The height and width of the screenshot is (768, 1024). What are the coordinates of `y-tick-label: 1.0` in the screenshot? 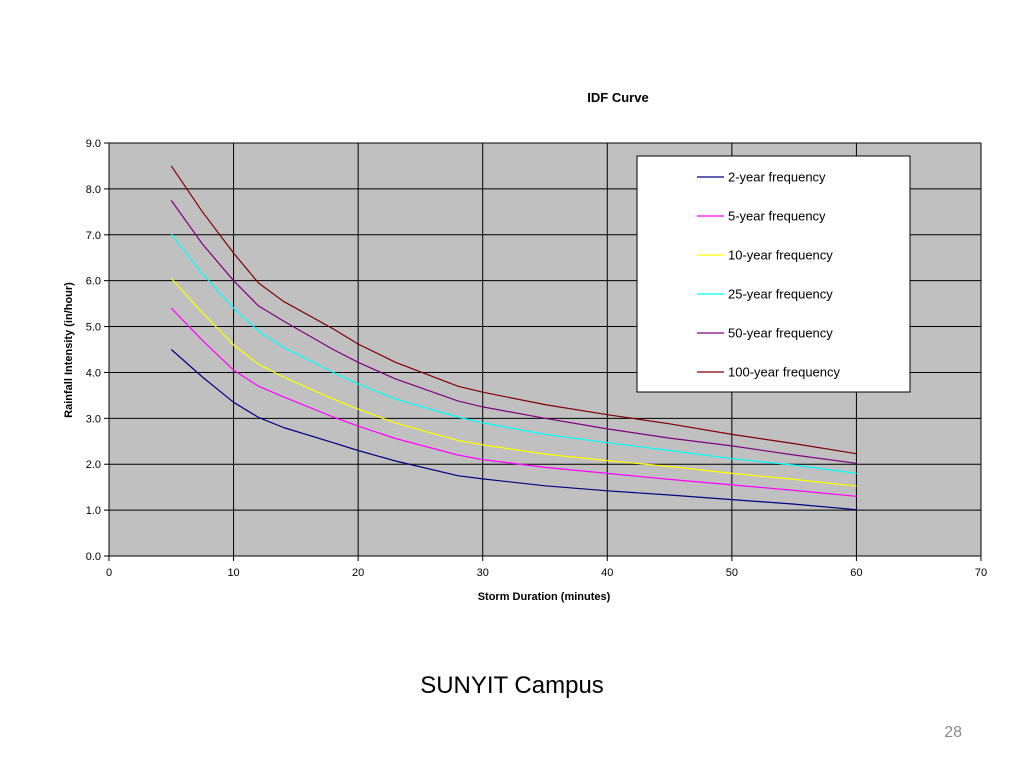 It's located at (93, 511).